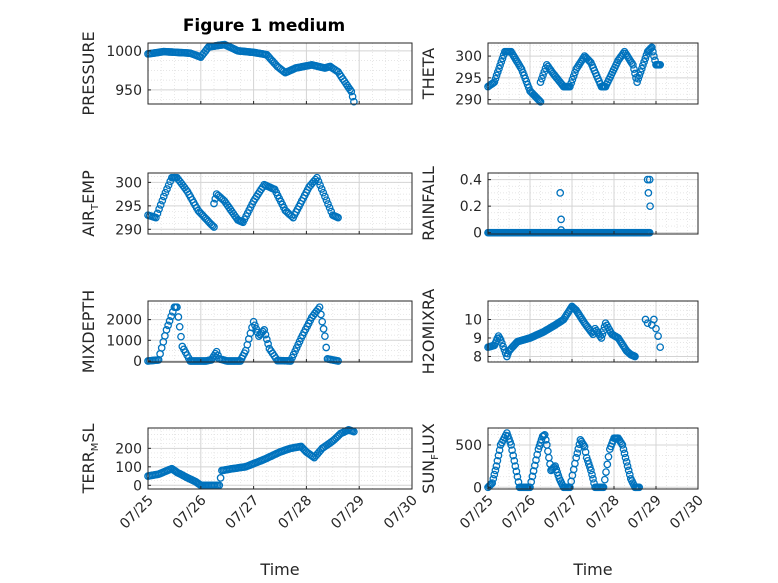  What do you see at coordinates (128, 91) in the screenshot?
I see `y-tick-label: 950` at bounding box center [128, 91].